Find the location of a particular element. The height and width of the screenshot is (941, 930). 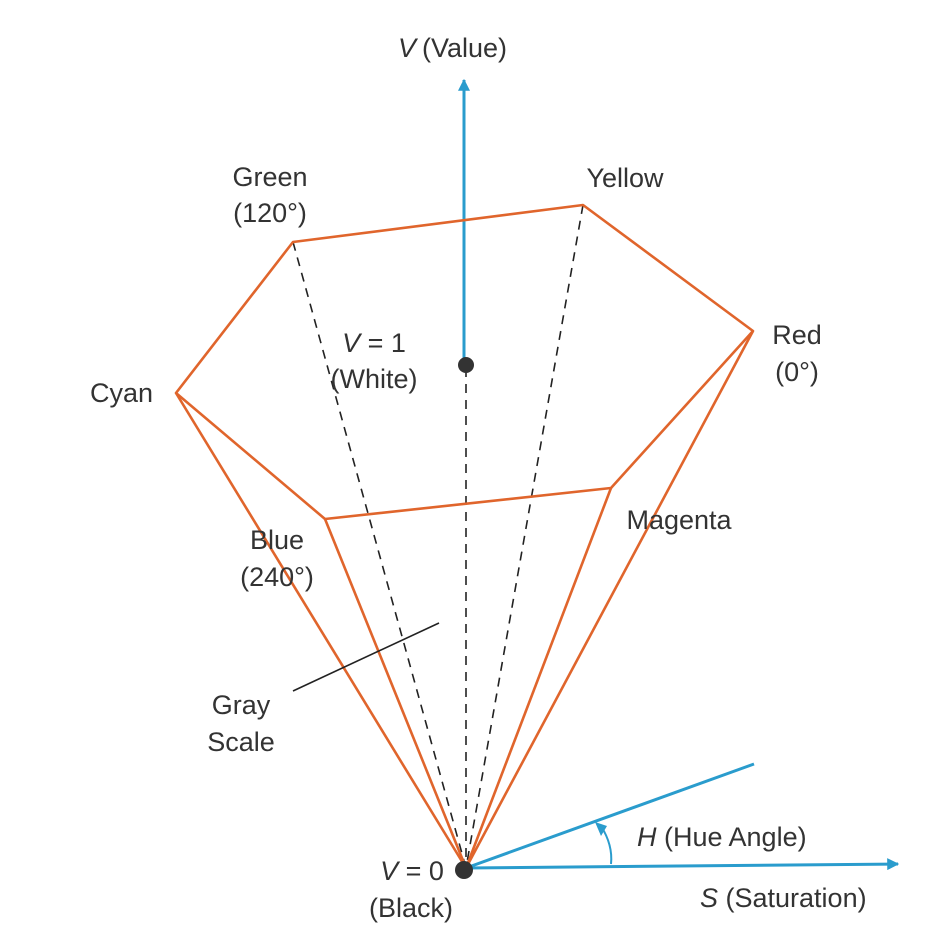

dashed-line-green is located at coordinates (379, 555).